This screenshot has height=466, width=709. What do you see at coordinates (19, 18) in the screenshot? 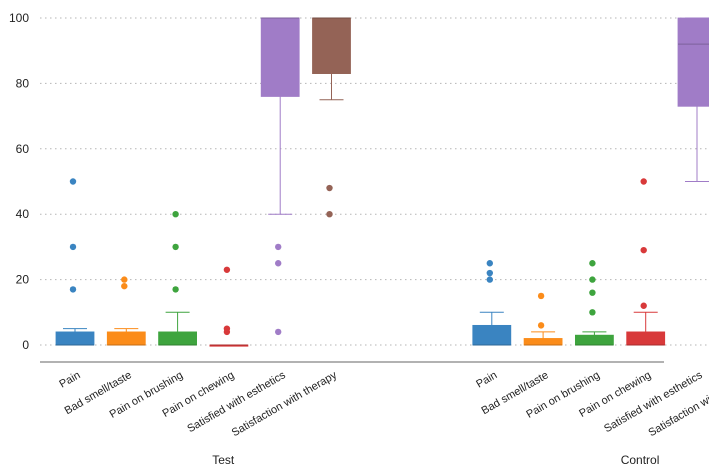
I see `y-tick-label: 100` at bounding box center [19, 18].